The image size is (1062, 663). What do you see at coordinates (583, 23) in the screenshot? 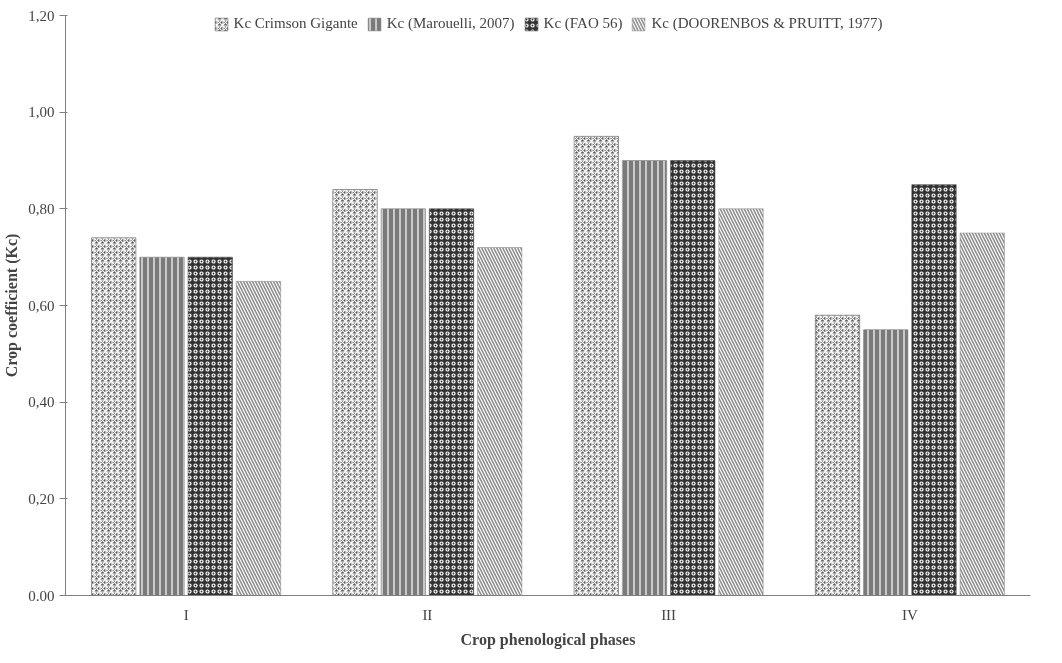
I see `legend-label: Kc (FAO 56)` at bounding box center [583, 23].